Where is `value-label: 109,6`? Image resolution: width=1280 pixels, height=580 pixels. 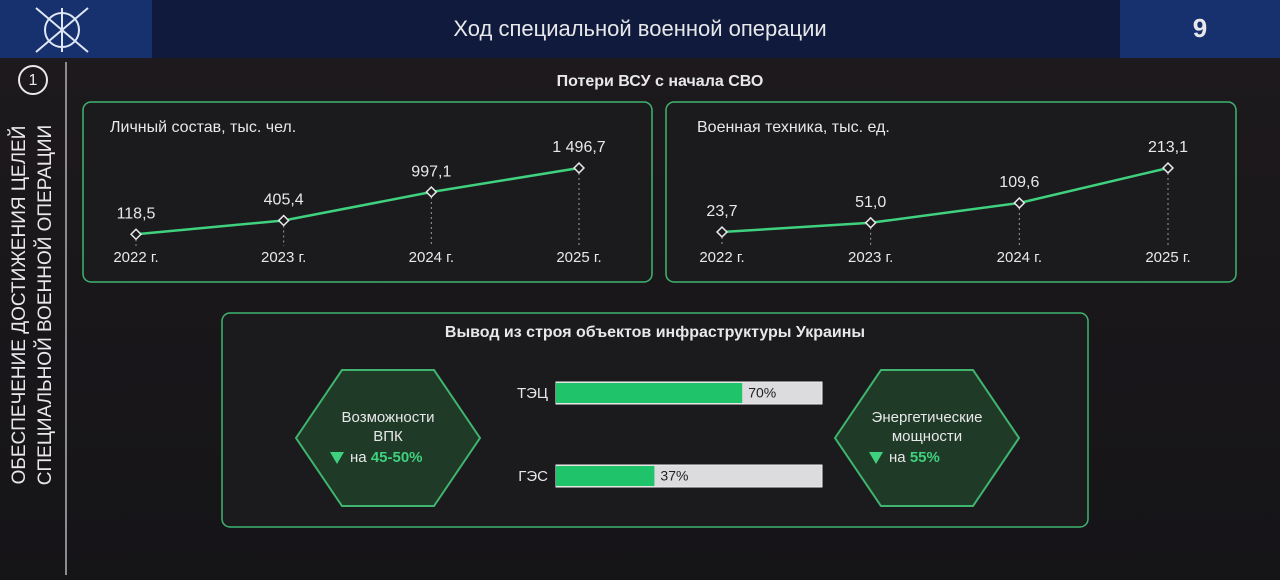 value-label: 109,6 is located at coordinates (1019, 182).